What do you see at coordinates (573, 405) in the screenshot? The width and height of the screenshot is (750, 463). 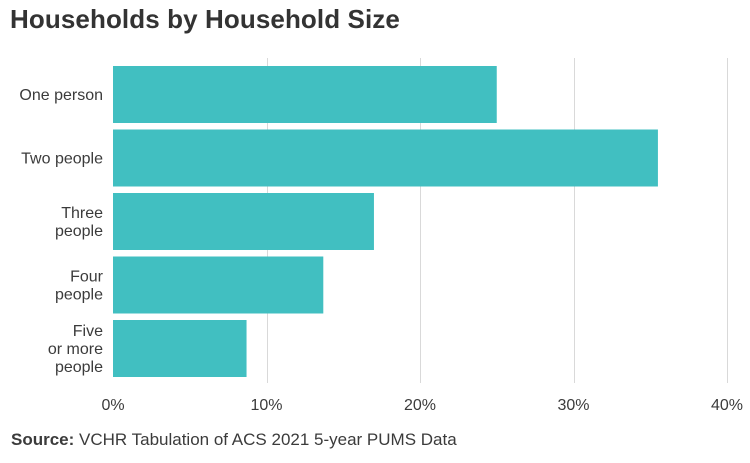 I see `x-tick-label: 30%` at bounding box center [573, 405].